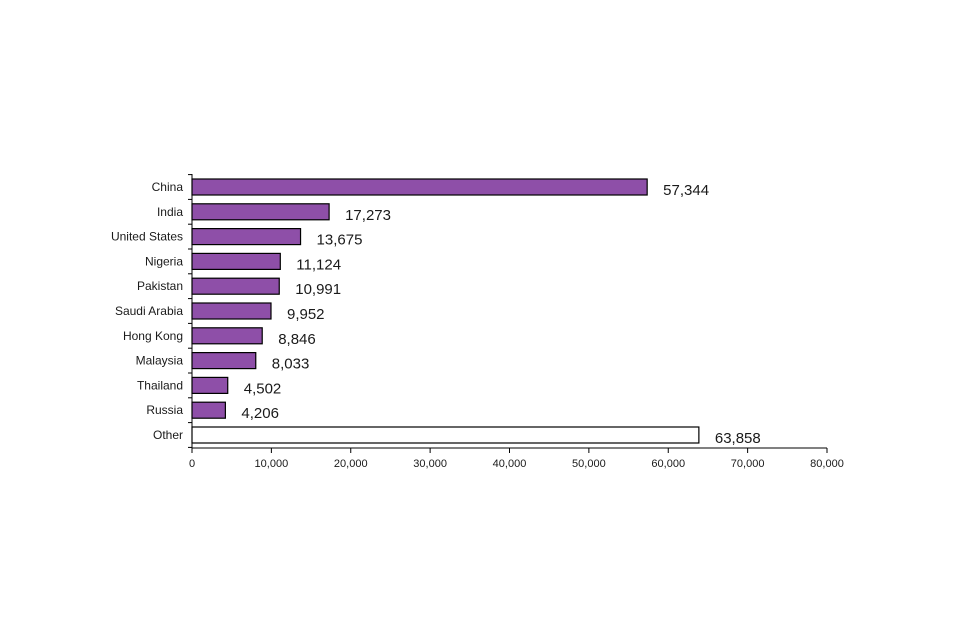 The height and width of the screenshot is (640, 960). I want to click on x-tick-label: 40,000, so click(510, 464).